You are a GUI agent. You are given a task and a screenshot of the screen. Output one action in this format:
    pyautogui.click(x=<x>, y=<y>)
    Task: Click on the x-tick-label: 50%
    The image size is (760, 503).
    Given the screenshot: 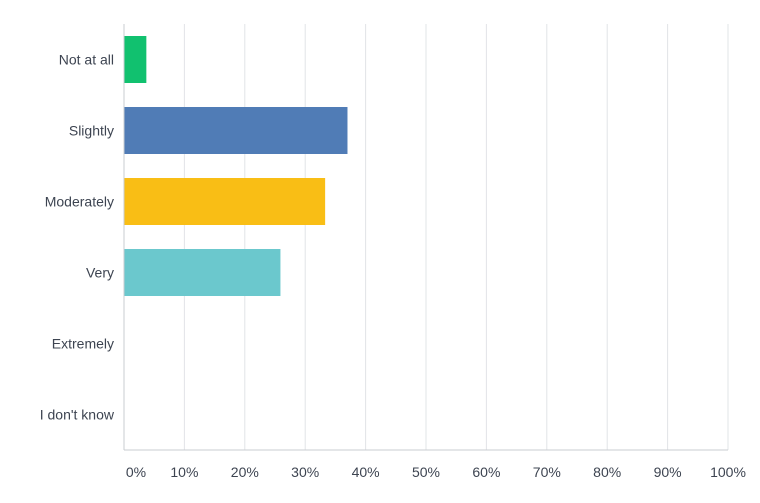 What is the action you would take?
    pyautogui.click(x=426, y=472)
    